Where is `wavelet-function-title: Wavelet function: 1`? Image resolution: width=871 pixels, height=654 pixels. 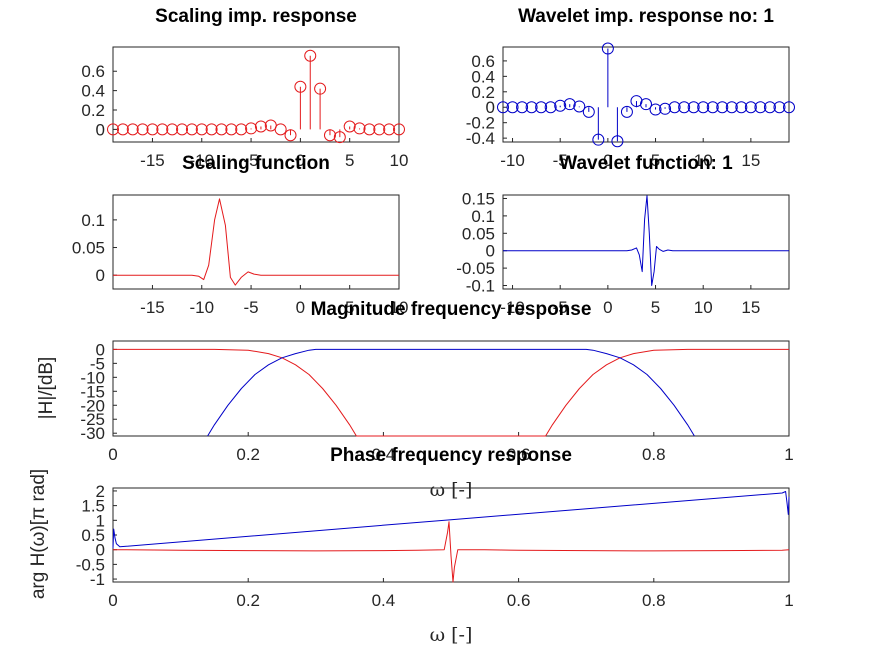
wavelet-function-title: Wavelet function: 1 is located at coordinates (646, 163).